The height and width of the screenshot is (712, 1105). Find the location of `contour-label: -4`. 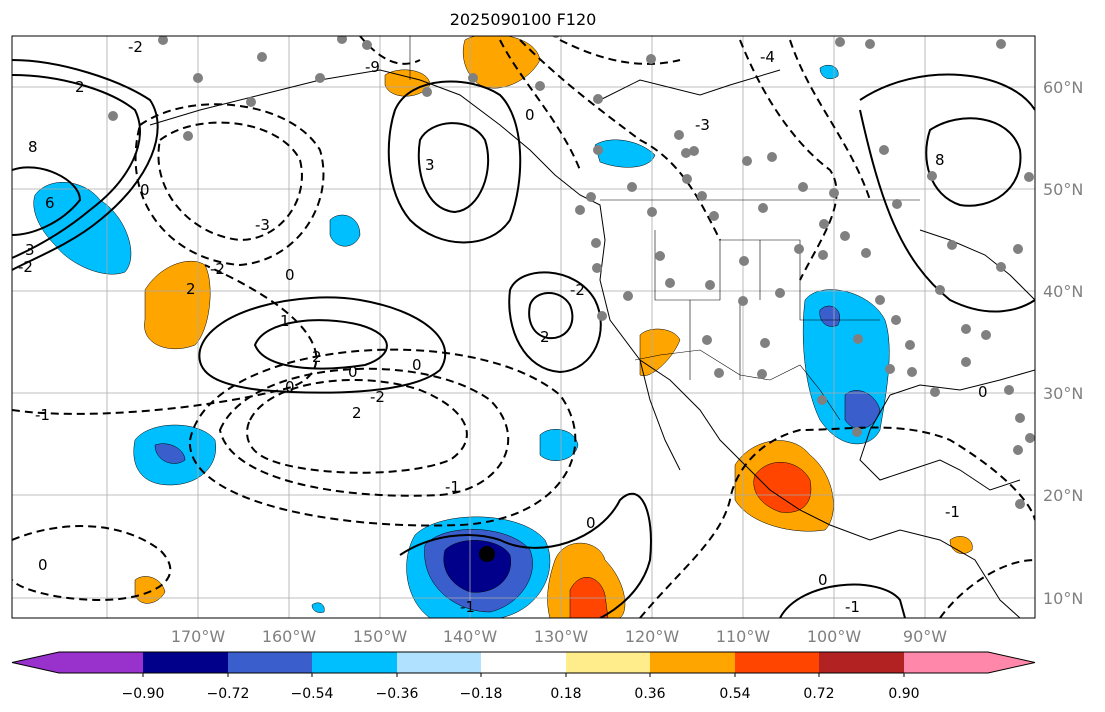

contour-label: -4 is located at coordinates (767, 57).